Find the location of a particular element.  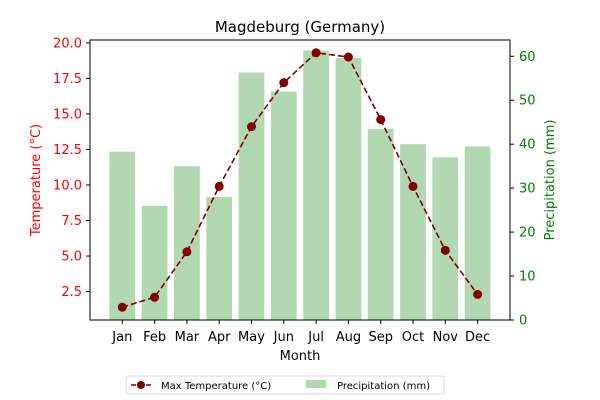

point-temp-nov is located at coordinates (445, 250).